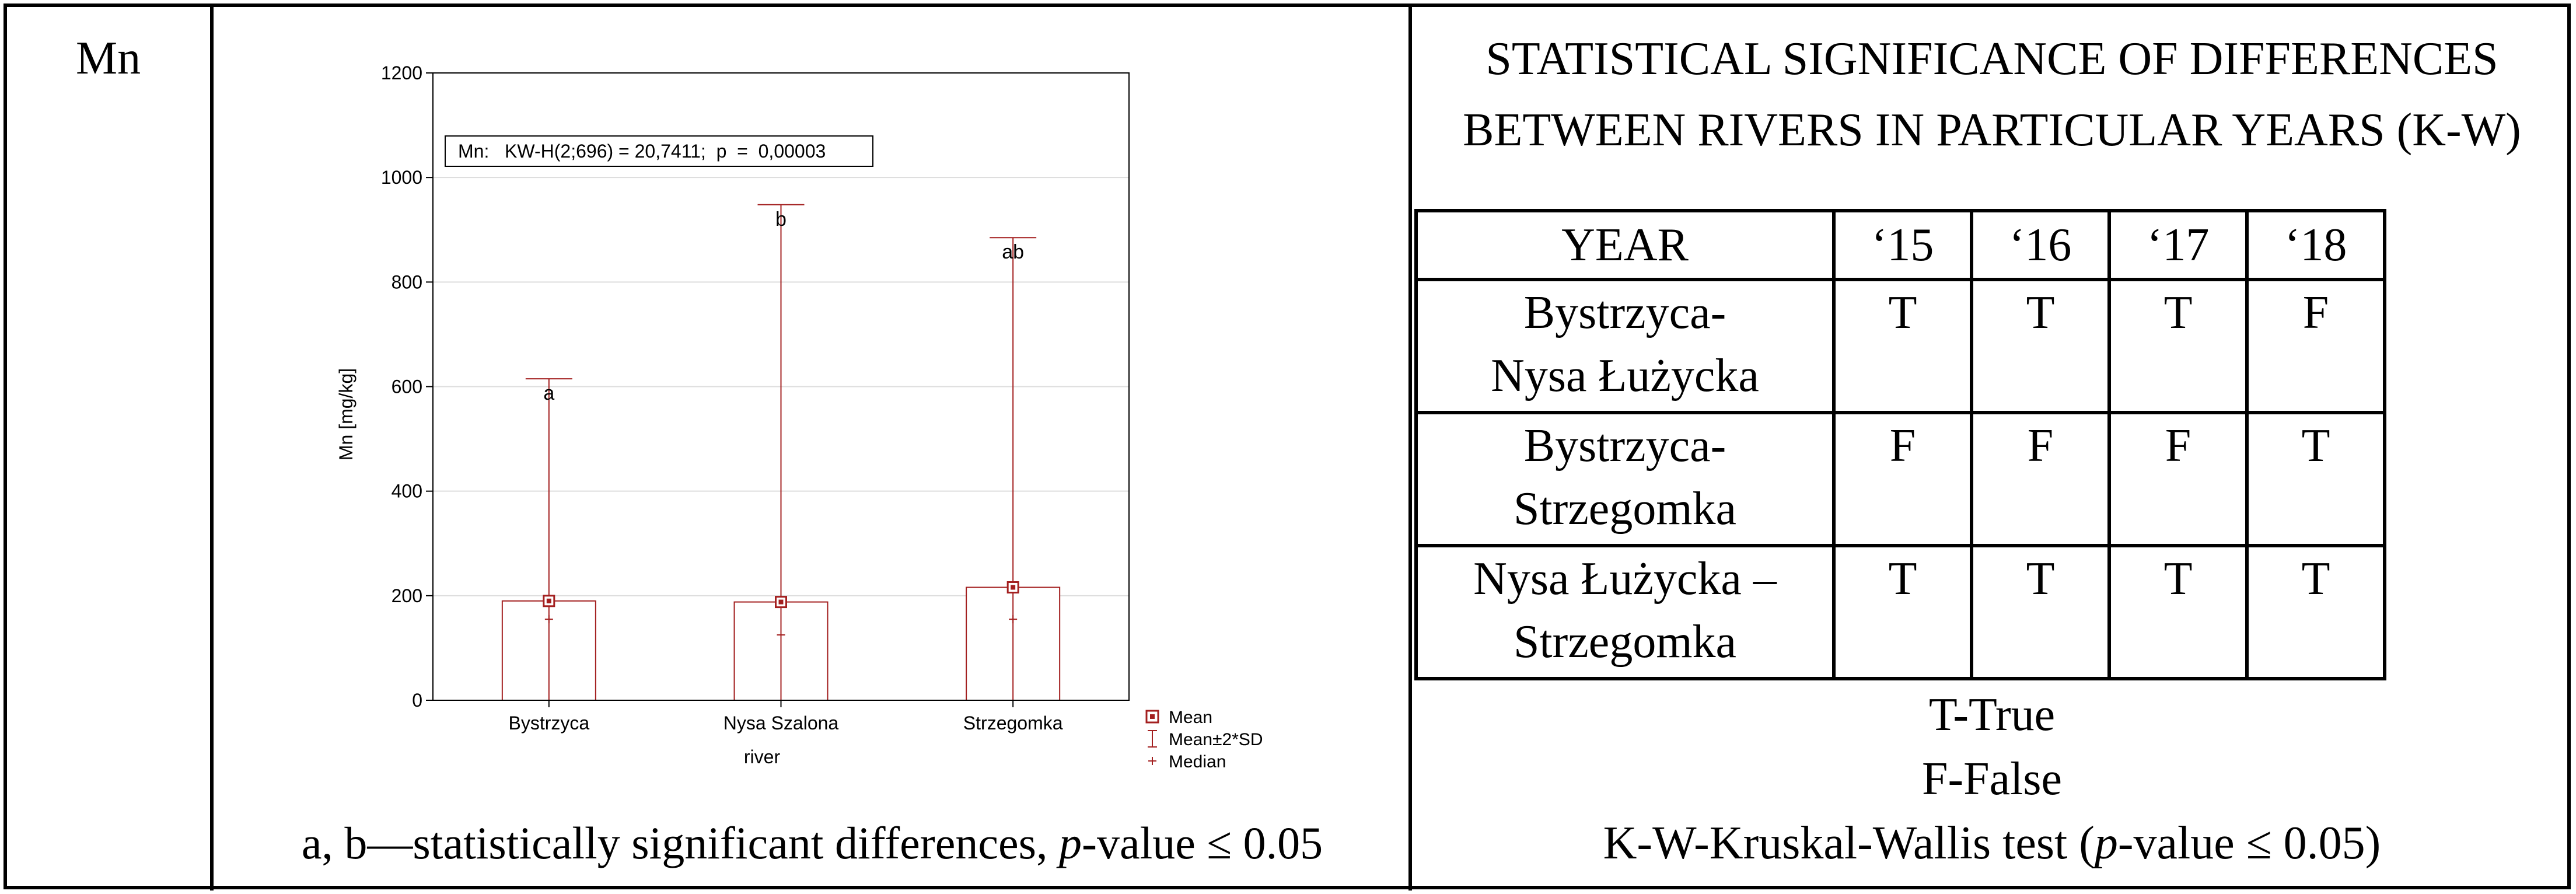  I want to click on table-row: Bystrzyca- Strzegomka F F F T, so click(1900, 479).